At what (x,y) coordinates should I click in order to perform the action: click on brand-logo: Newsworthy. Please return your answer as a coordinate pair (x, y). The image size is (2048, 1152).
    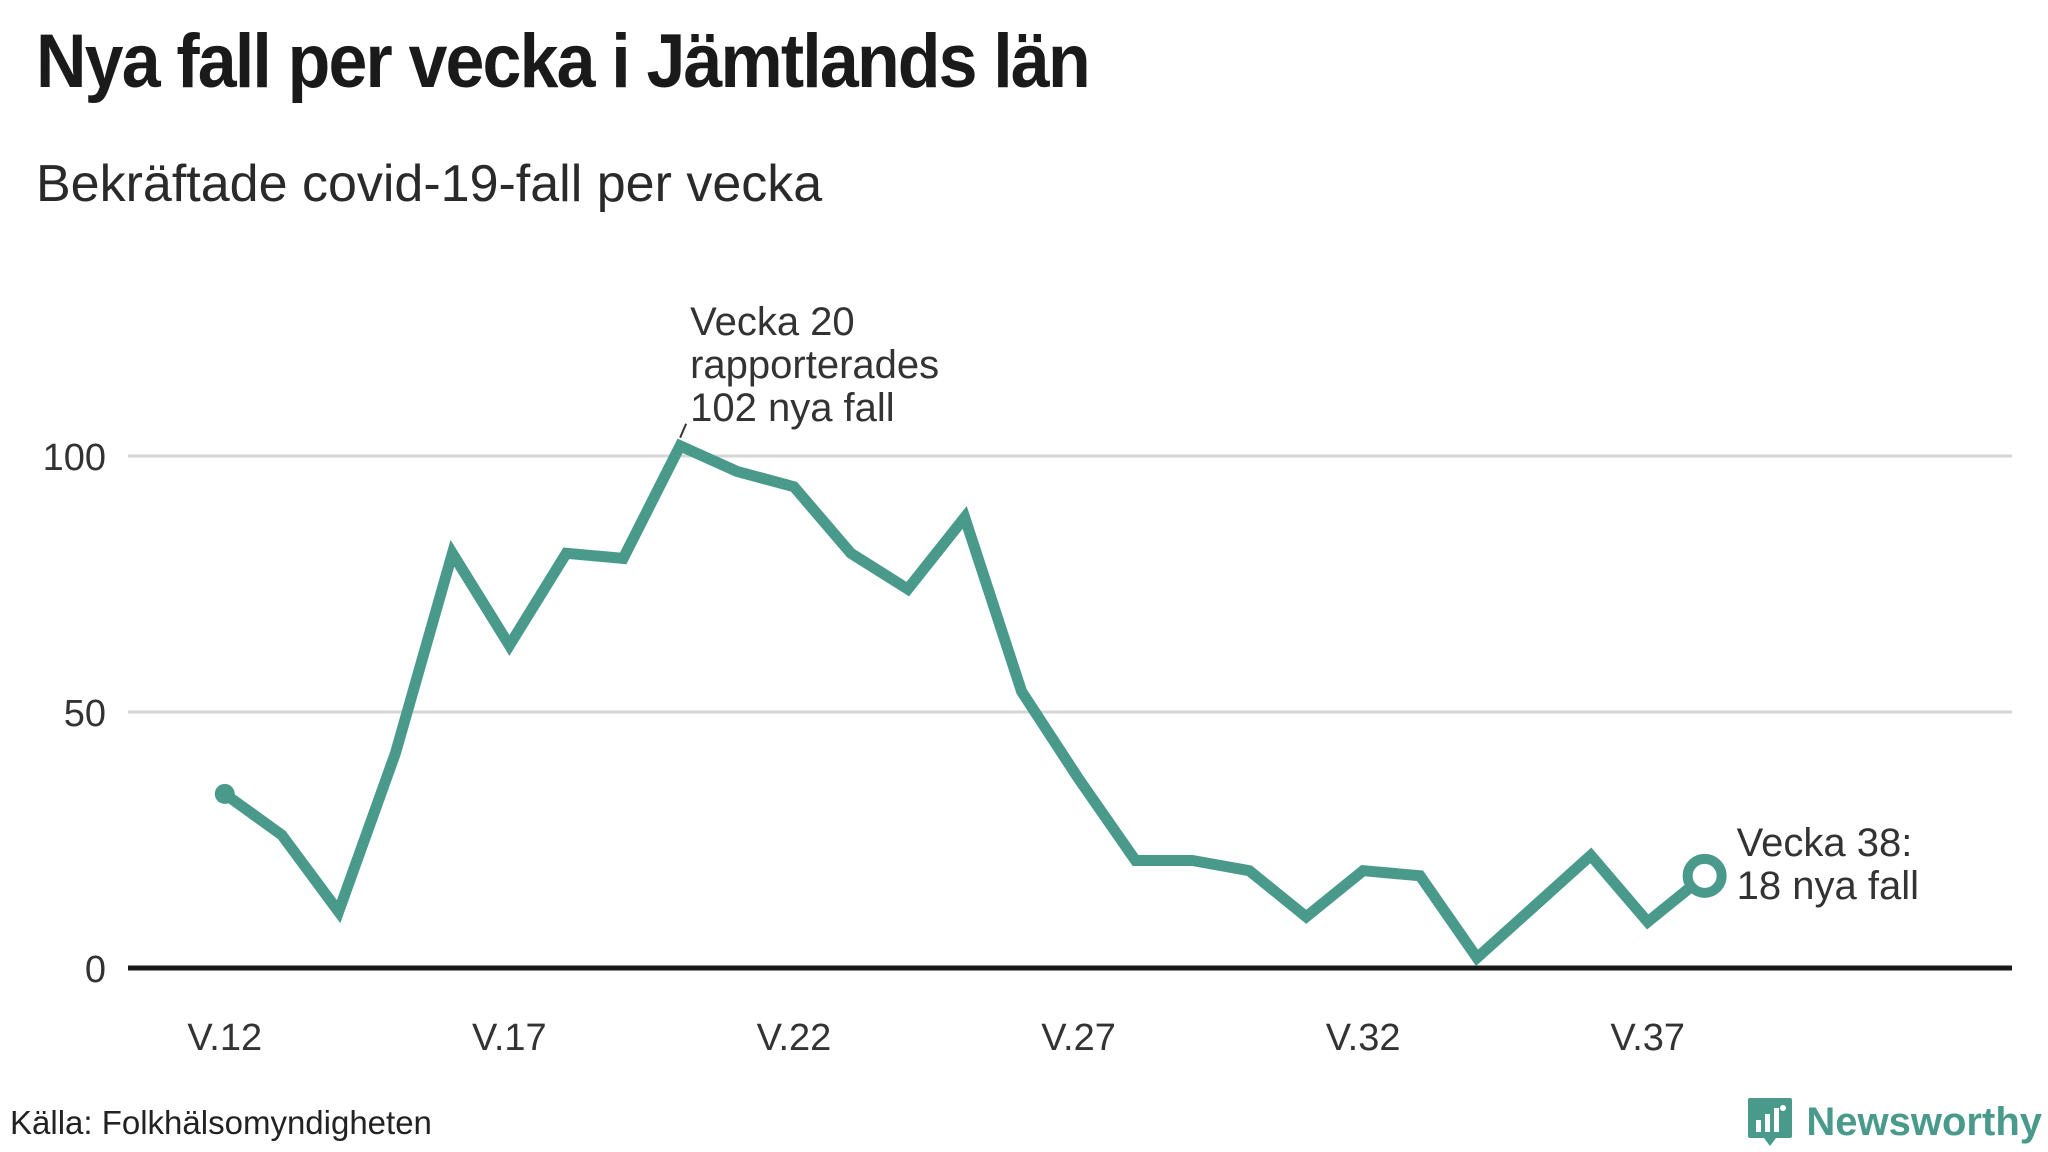
    Looking at the image, I should click on (1894, 1122).